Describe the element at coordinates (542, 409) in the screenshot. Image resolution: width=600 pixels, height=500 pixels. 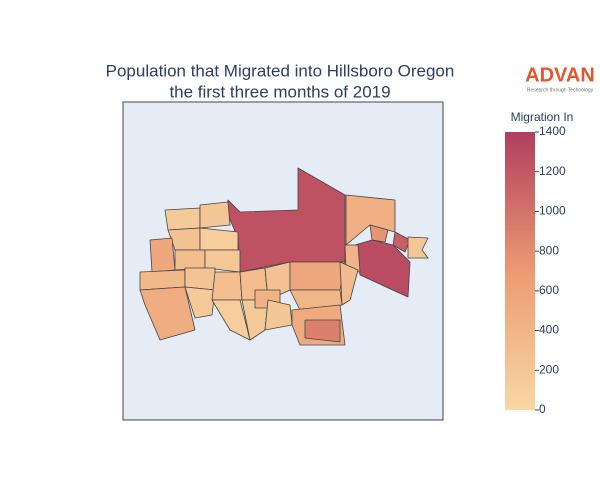
I see `colorbar-tick-label: 0` at that location.